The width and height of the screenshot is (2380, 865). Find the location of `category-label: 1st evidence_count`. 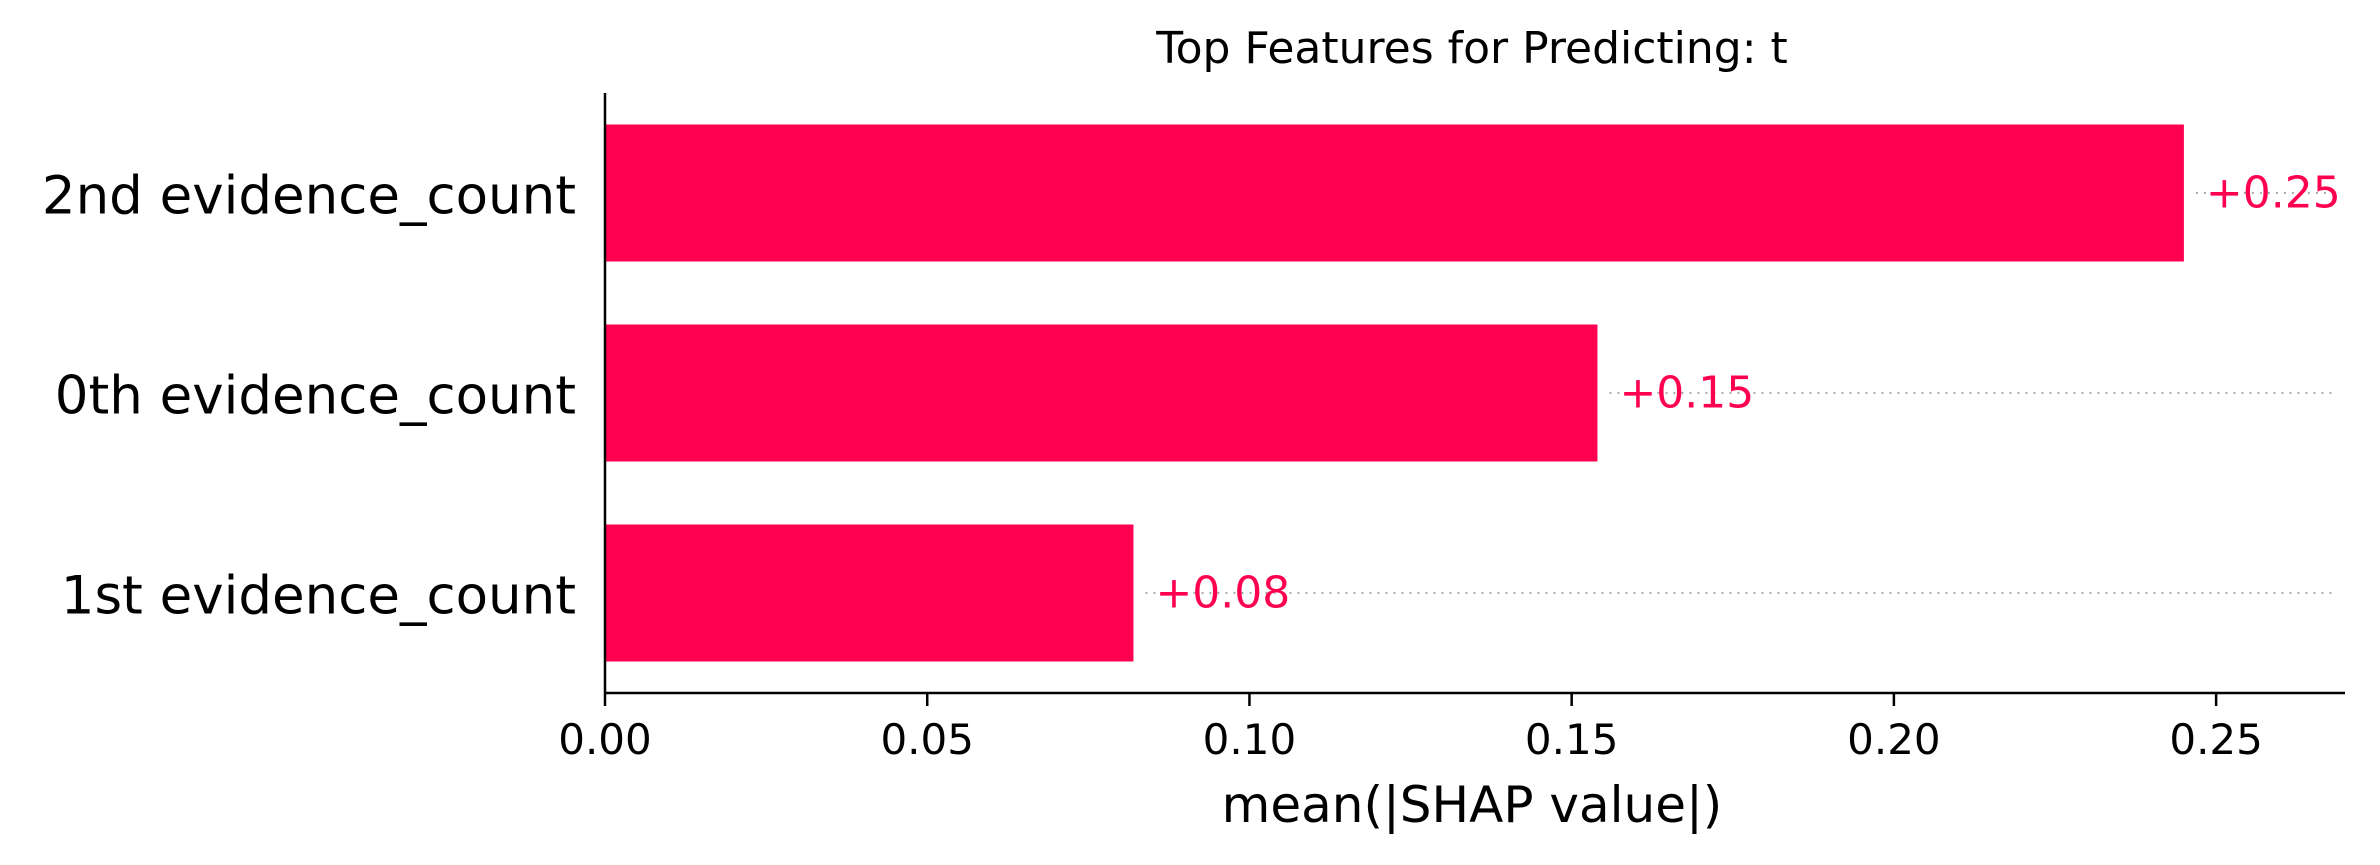

category-label: 1st evidence_count is located at coordinates (318, 596).